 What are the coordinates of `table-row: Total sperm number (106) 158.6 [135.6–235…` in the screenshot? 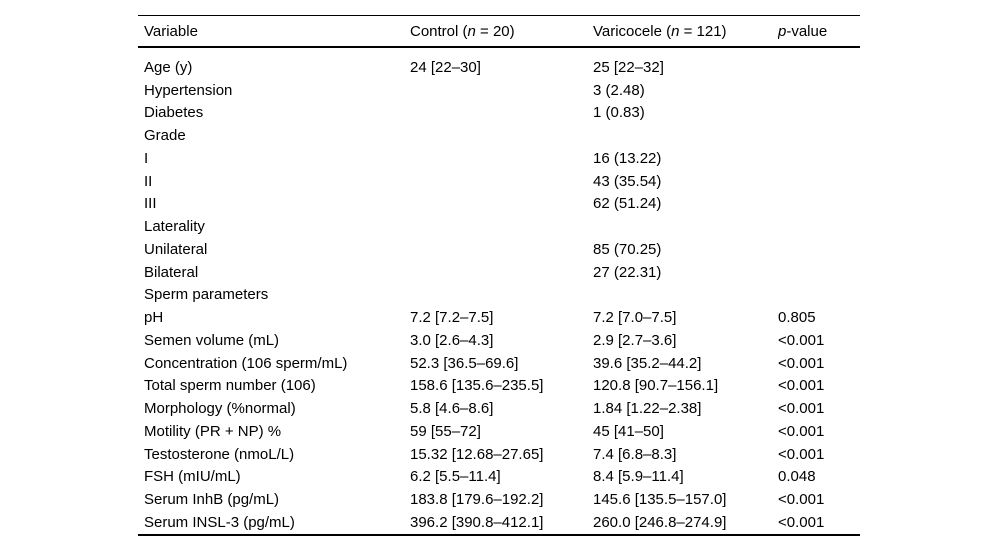 It's located at (499, 386).